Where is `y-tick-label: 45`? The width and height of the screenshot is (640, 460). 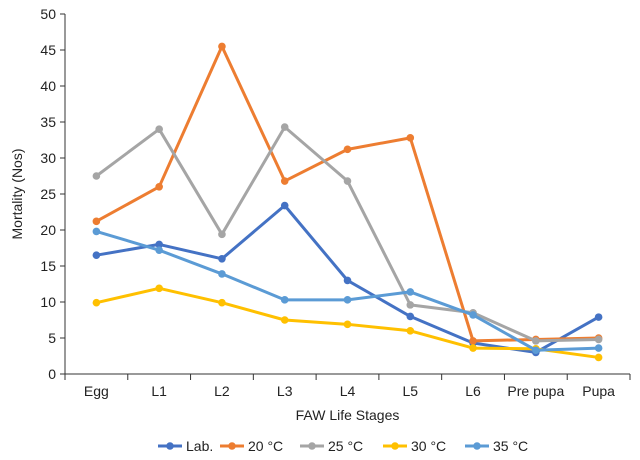 y-tick-label: 45 is located at coordinates (48, 50).